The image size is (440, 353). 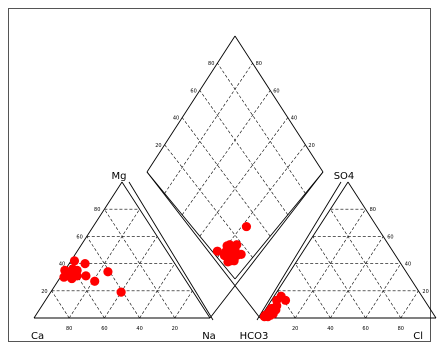 I want to click on anion-diamond-separator, so click(x=203, y=245).